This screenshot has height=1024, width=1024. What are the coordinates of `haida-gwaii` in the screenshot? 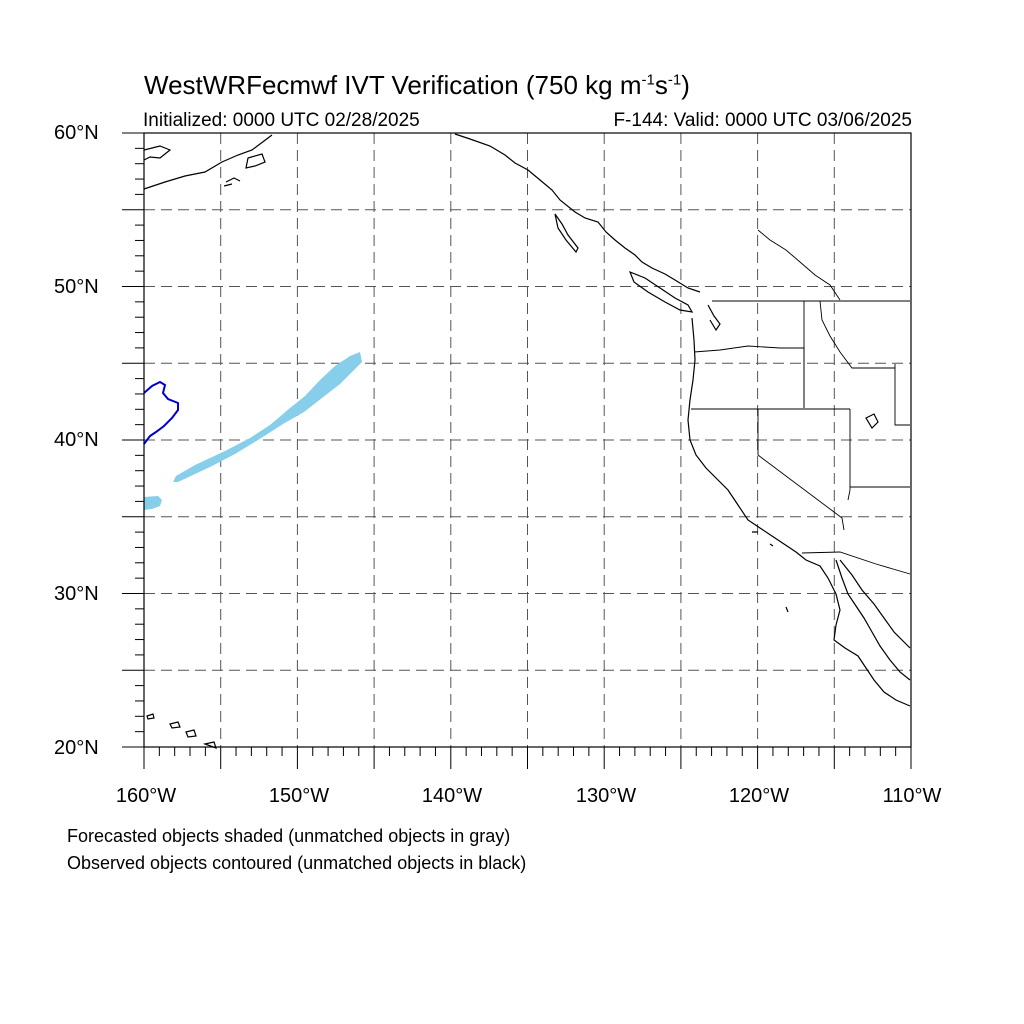 It's located at (566, 233).